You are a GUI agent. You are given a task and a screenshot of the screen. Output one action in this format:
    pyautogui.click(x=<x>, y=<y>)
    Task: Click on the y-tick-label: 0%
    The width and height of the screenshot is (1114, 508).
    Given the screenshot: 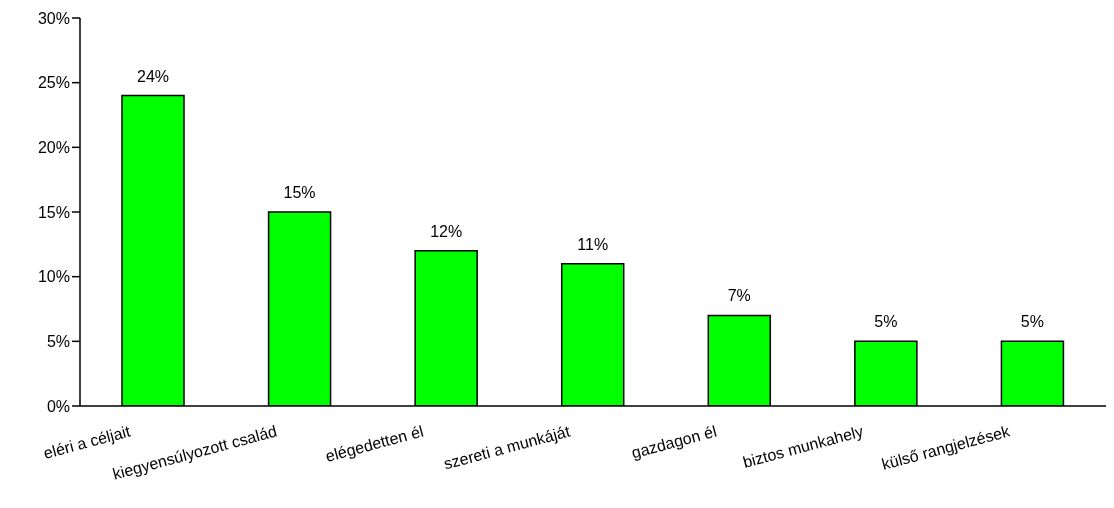 What is the action you would take?
    pyautogui.click(x=58, y=406)
    